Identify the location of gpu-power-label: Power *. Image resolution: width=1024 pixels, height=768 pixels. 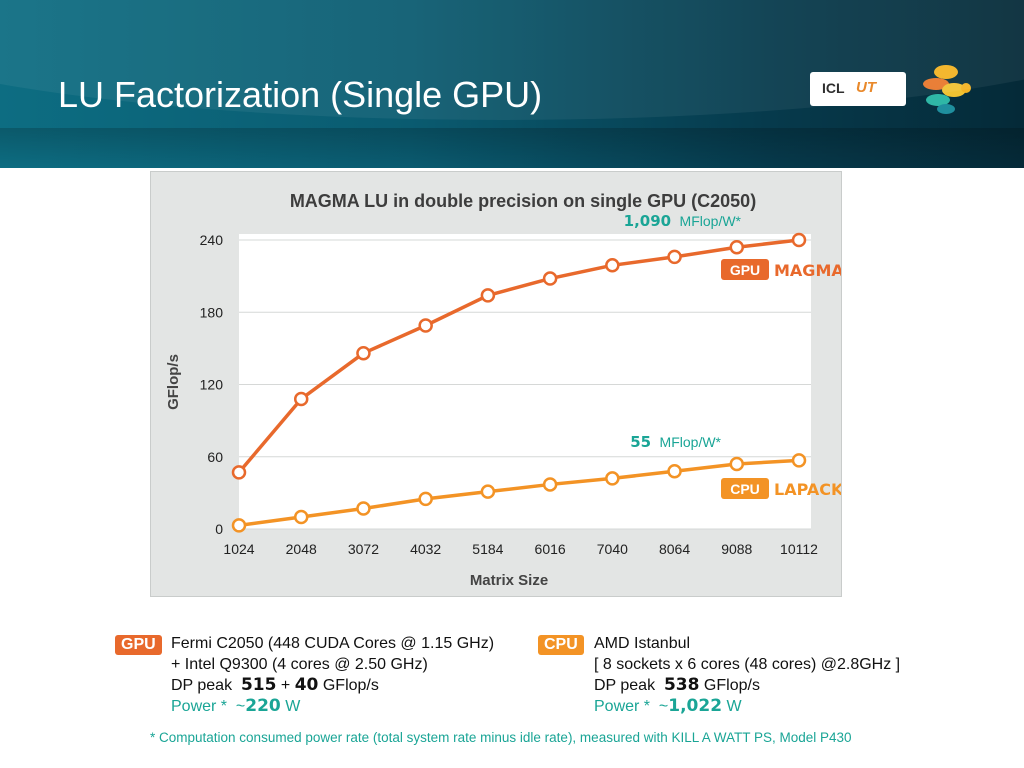
(199, 706).